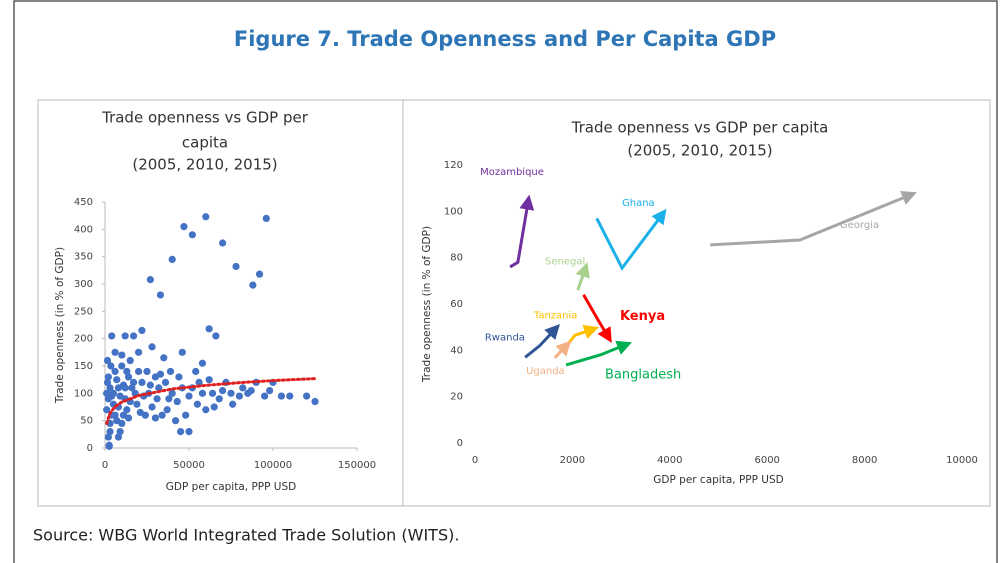 This screenshot has height=563, width=1003. Describe the element at coordinates (456, 304) in the screenshot. I see `y-tick-label: 60` at that location.